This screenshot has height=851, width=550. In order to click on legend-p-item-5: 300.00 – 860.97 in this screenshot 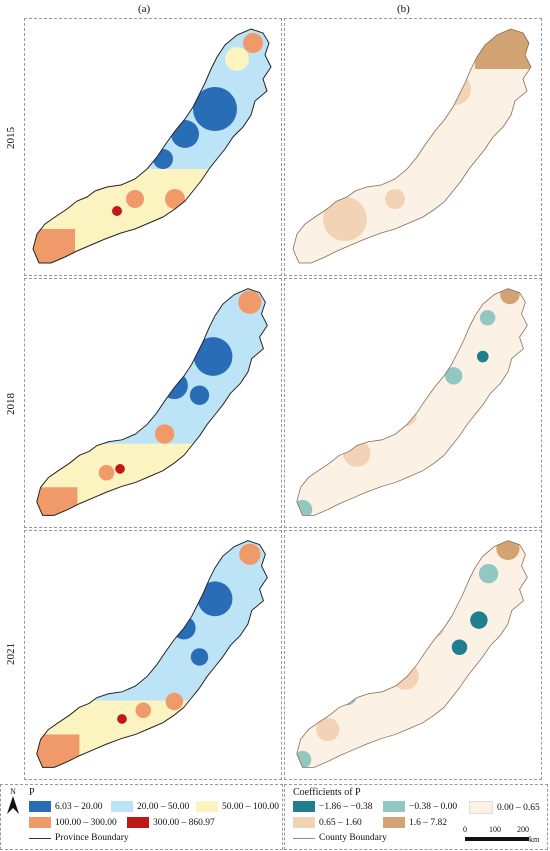, I will do `click(171, 822)`.